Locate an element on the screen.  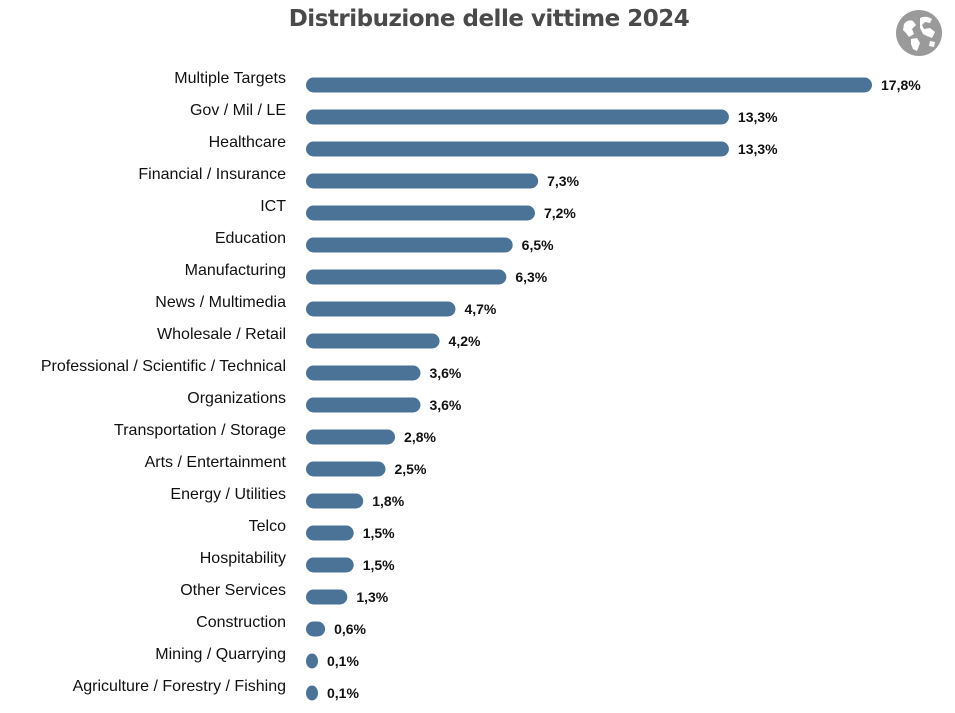
category-label: Wholesale / Retail is located at coordinates (221, 334).